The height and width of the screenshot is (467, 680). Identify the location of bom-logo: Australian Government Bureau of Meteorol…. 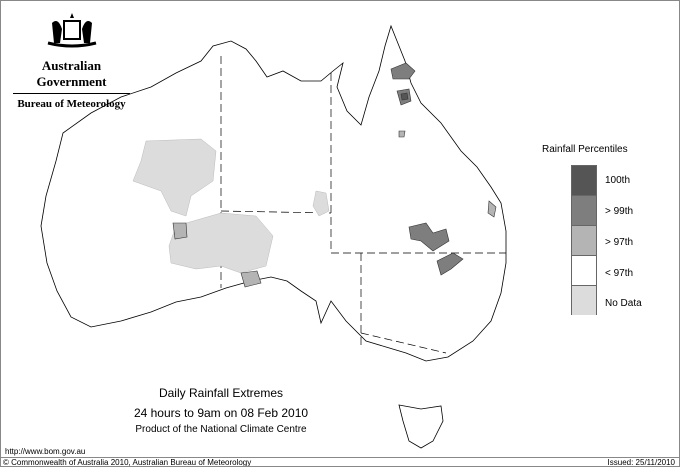
(71, 59).